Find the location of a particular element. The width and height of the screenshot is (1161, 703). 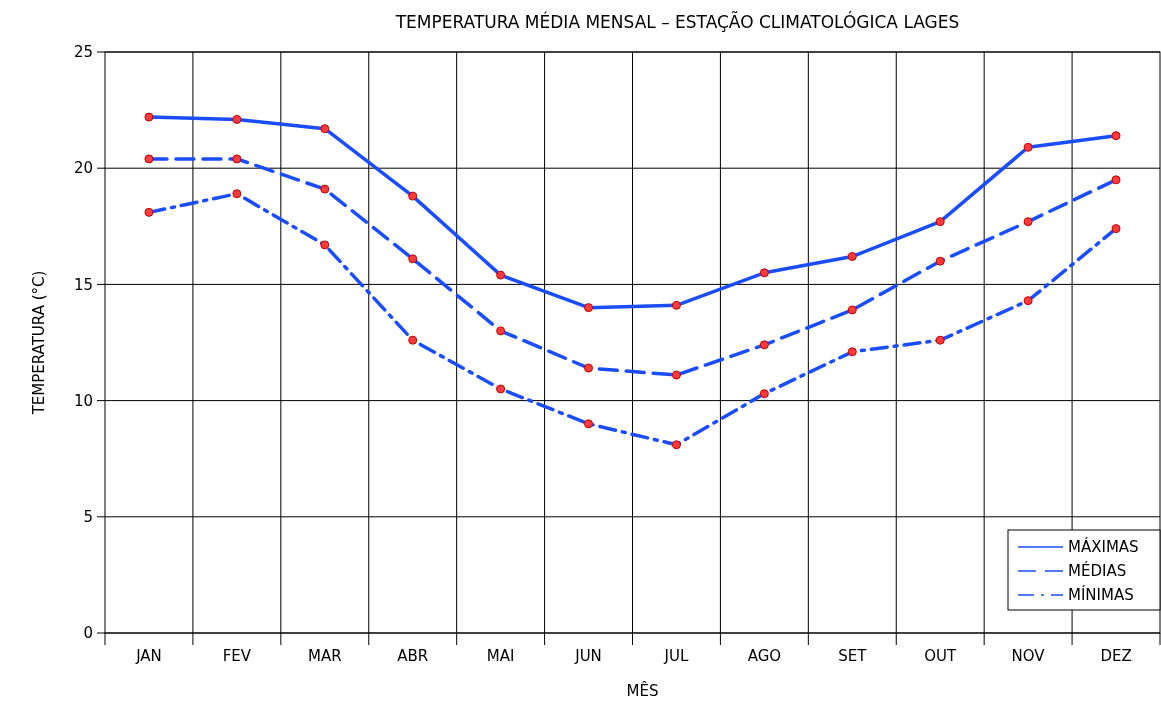

x-tick-label: ABR is located at coordinates (413, 656).